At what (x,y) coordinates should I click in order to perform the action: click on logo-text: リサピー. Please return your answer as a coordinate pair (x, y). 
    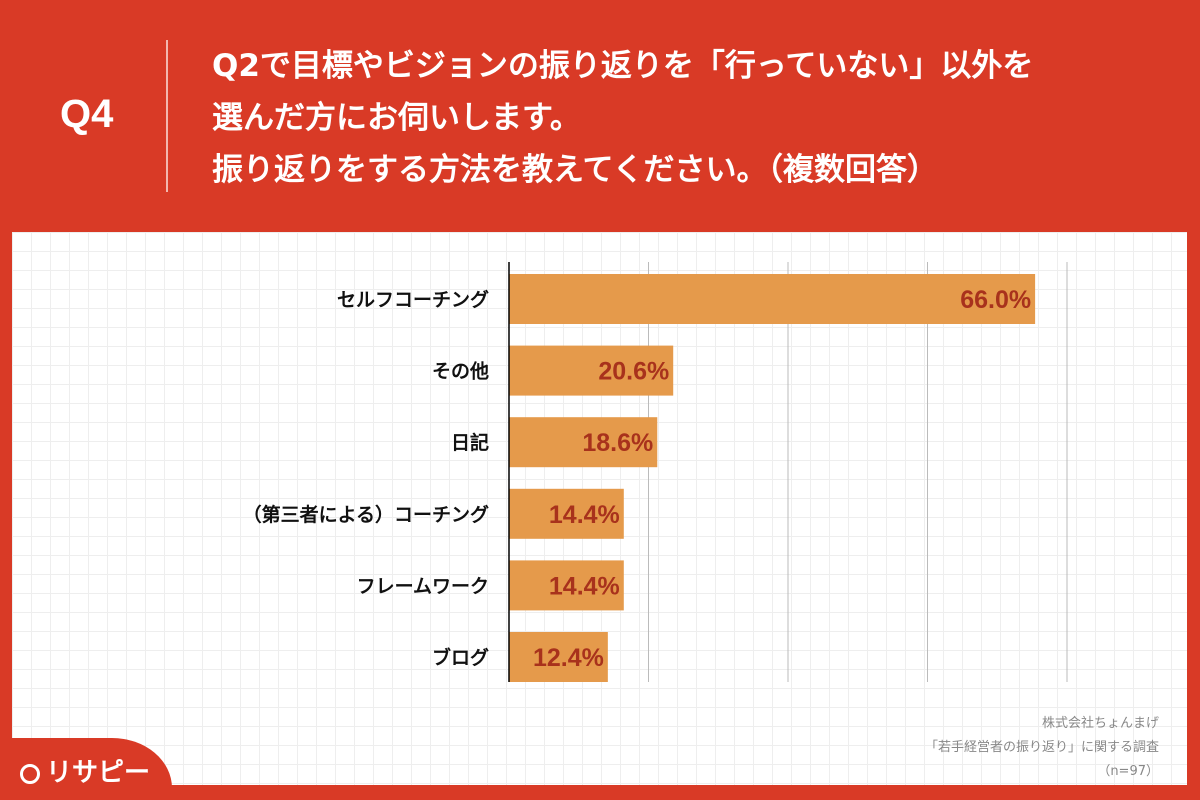
    Looking at the image, I should click on (98, 773).